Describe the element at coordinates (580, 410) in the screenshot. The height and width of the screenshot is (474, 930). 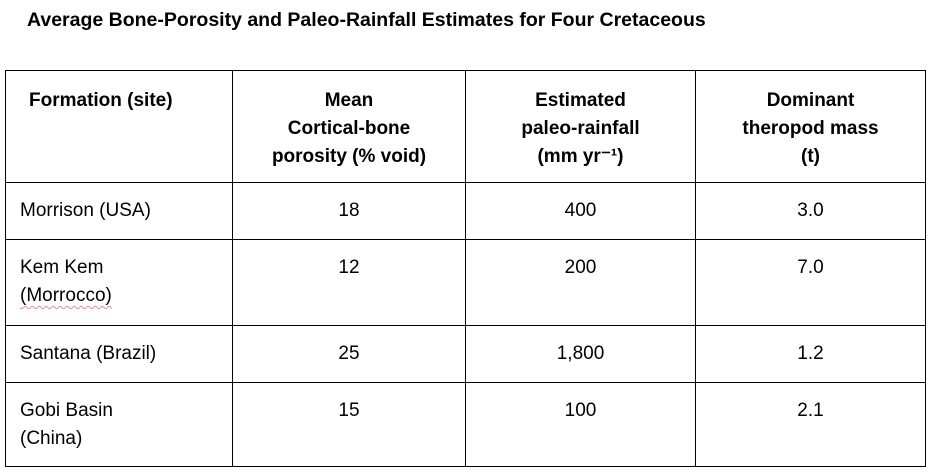
I see `cell-text: 100` at that location.